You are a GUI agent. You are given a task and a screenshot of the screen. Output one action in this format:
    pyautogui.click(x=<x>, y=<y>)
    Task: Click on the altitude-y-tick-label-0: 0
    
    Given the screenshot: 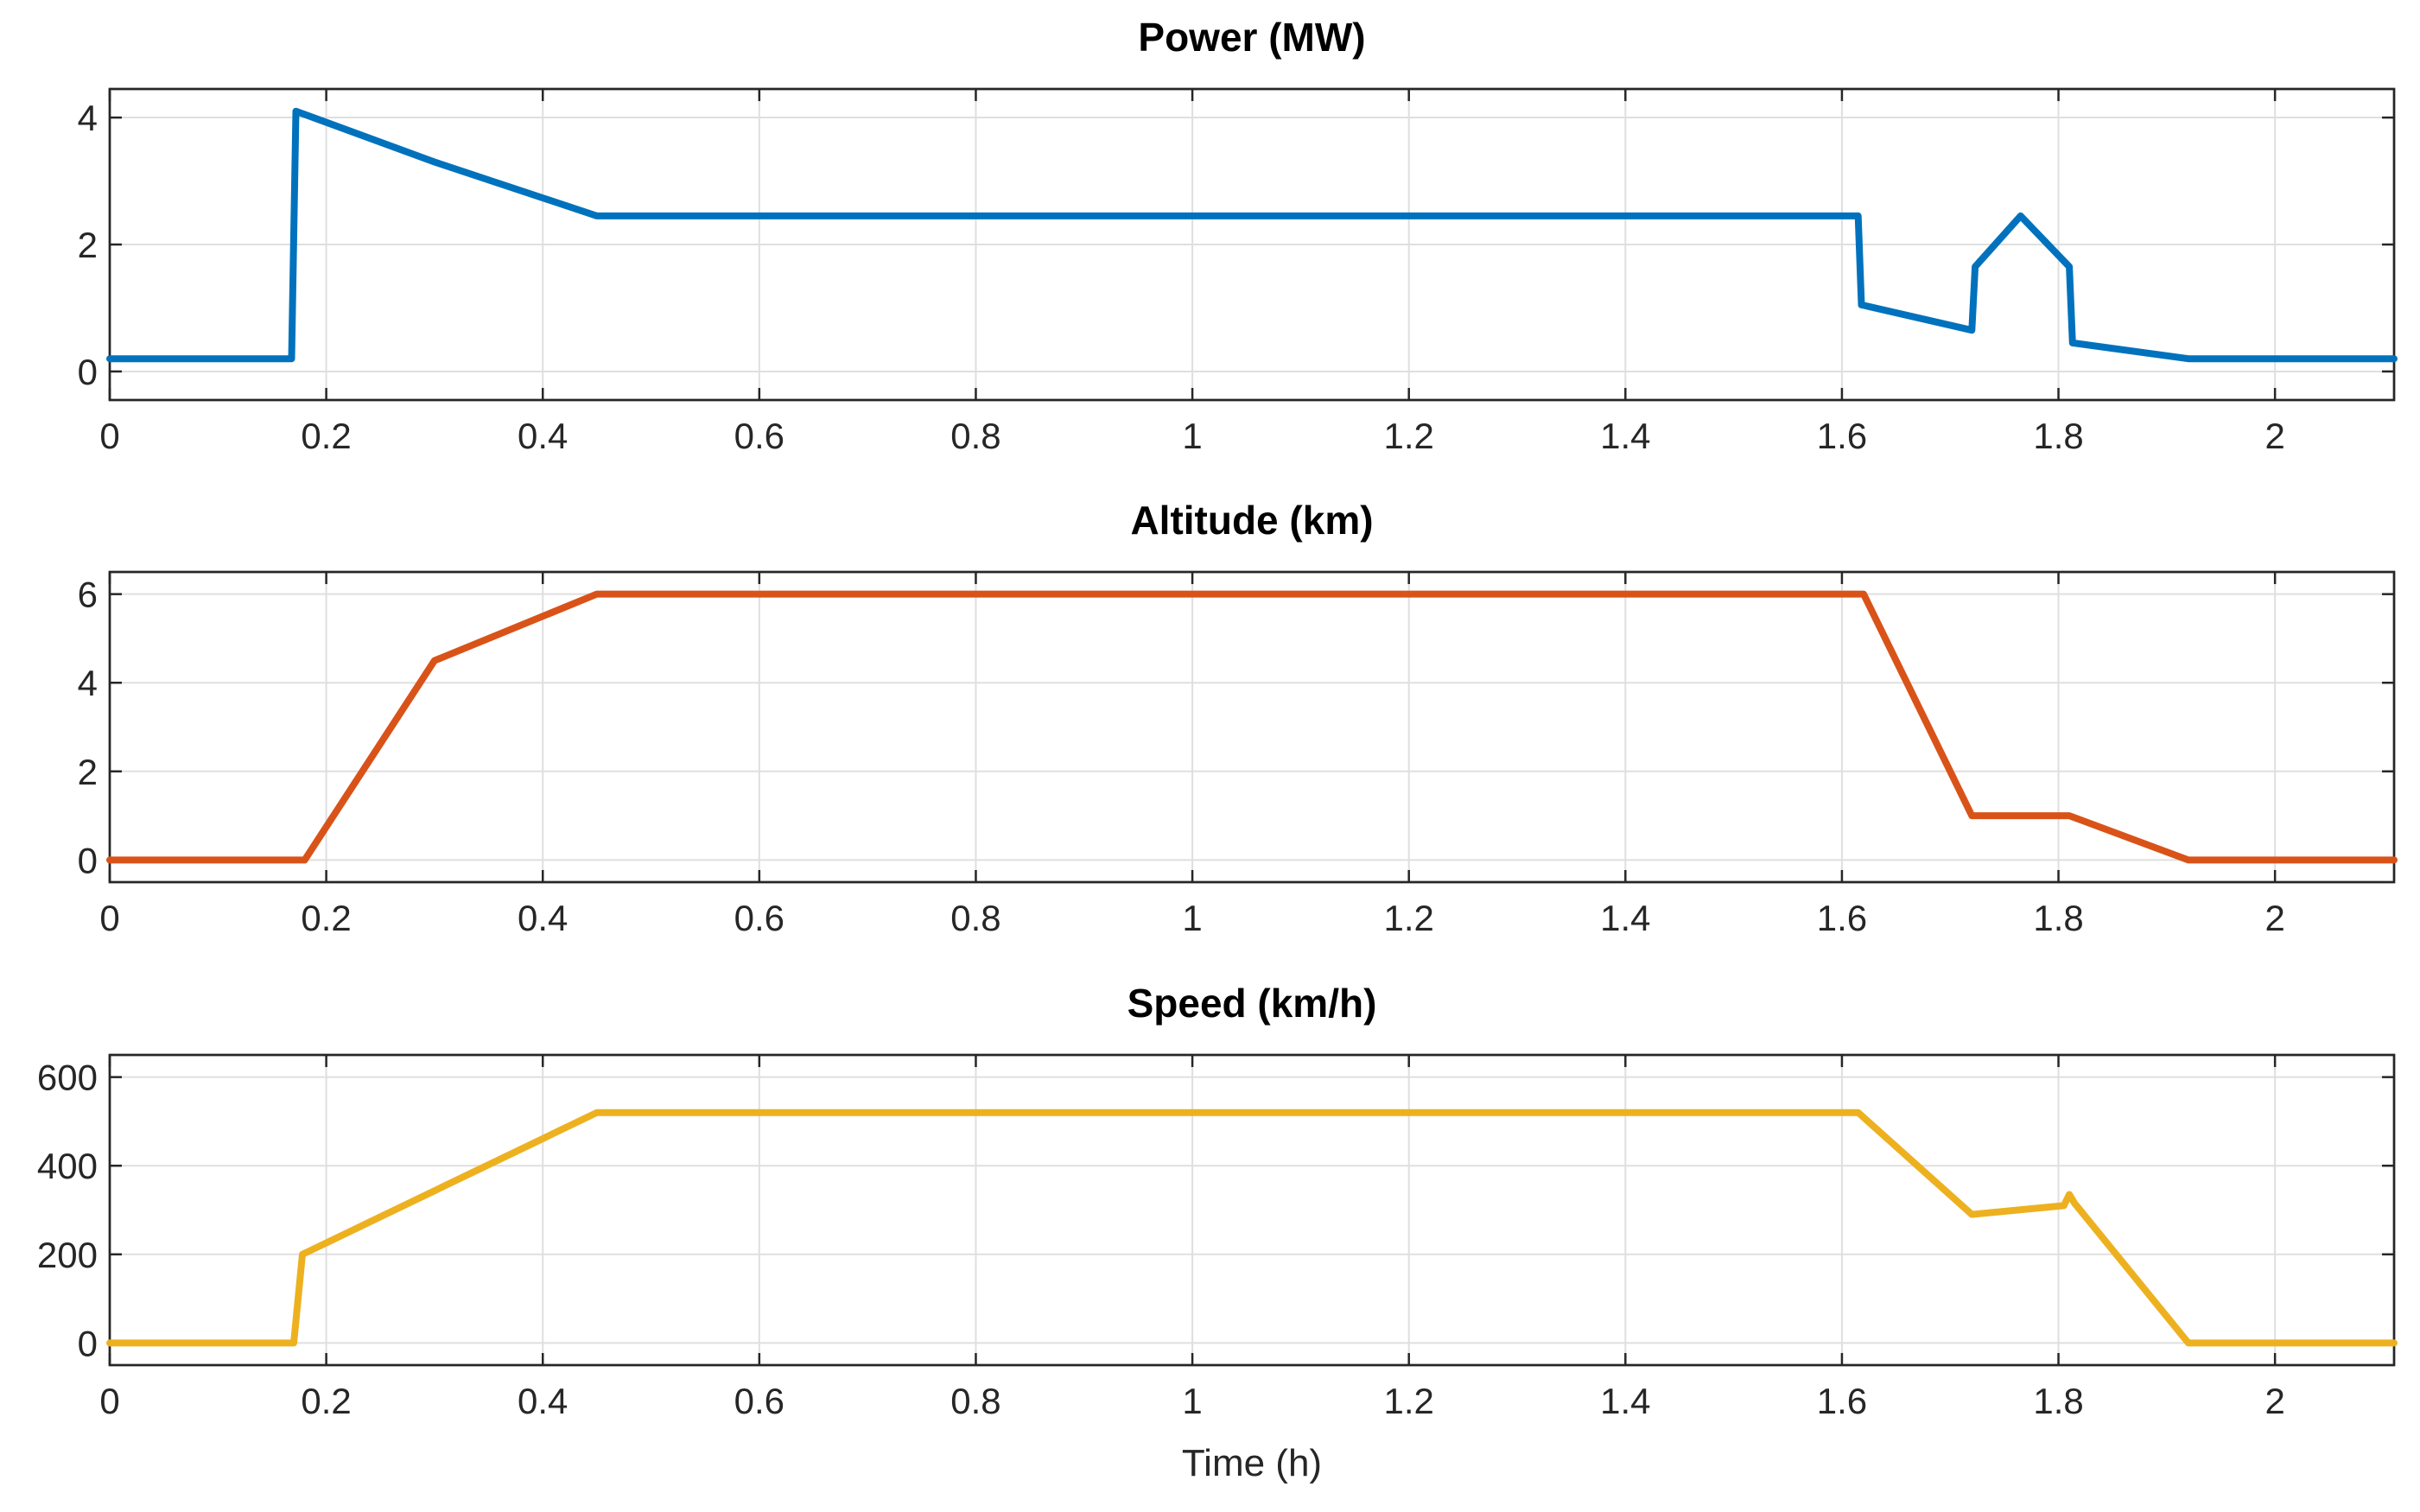 What is the action you would take?
    pyautogui.click(x=88, y=860)
    